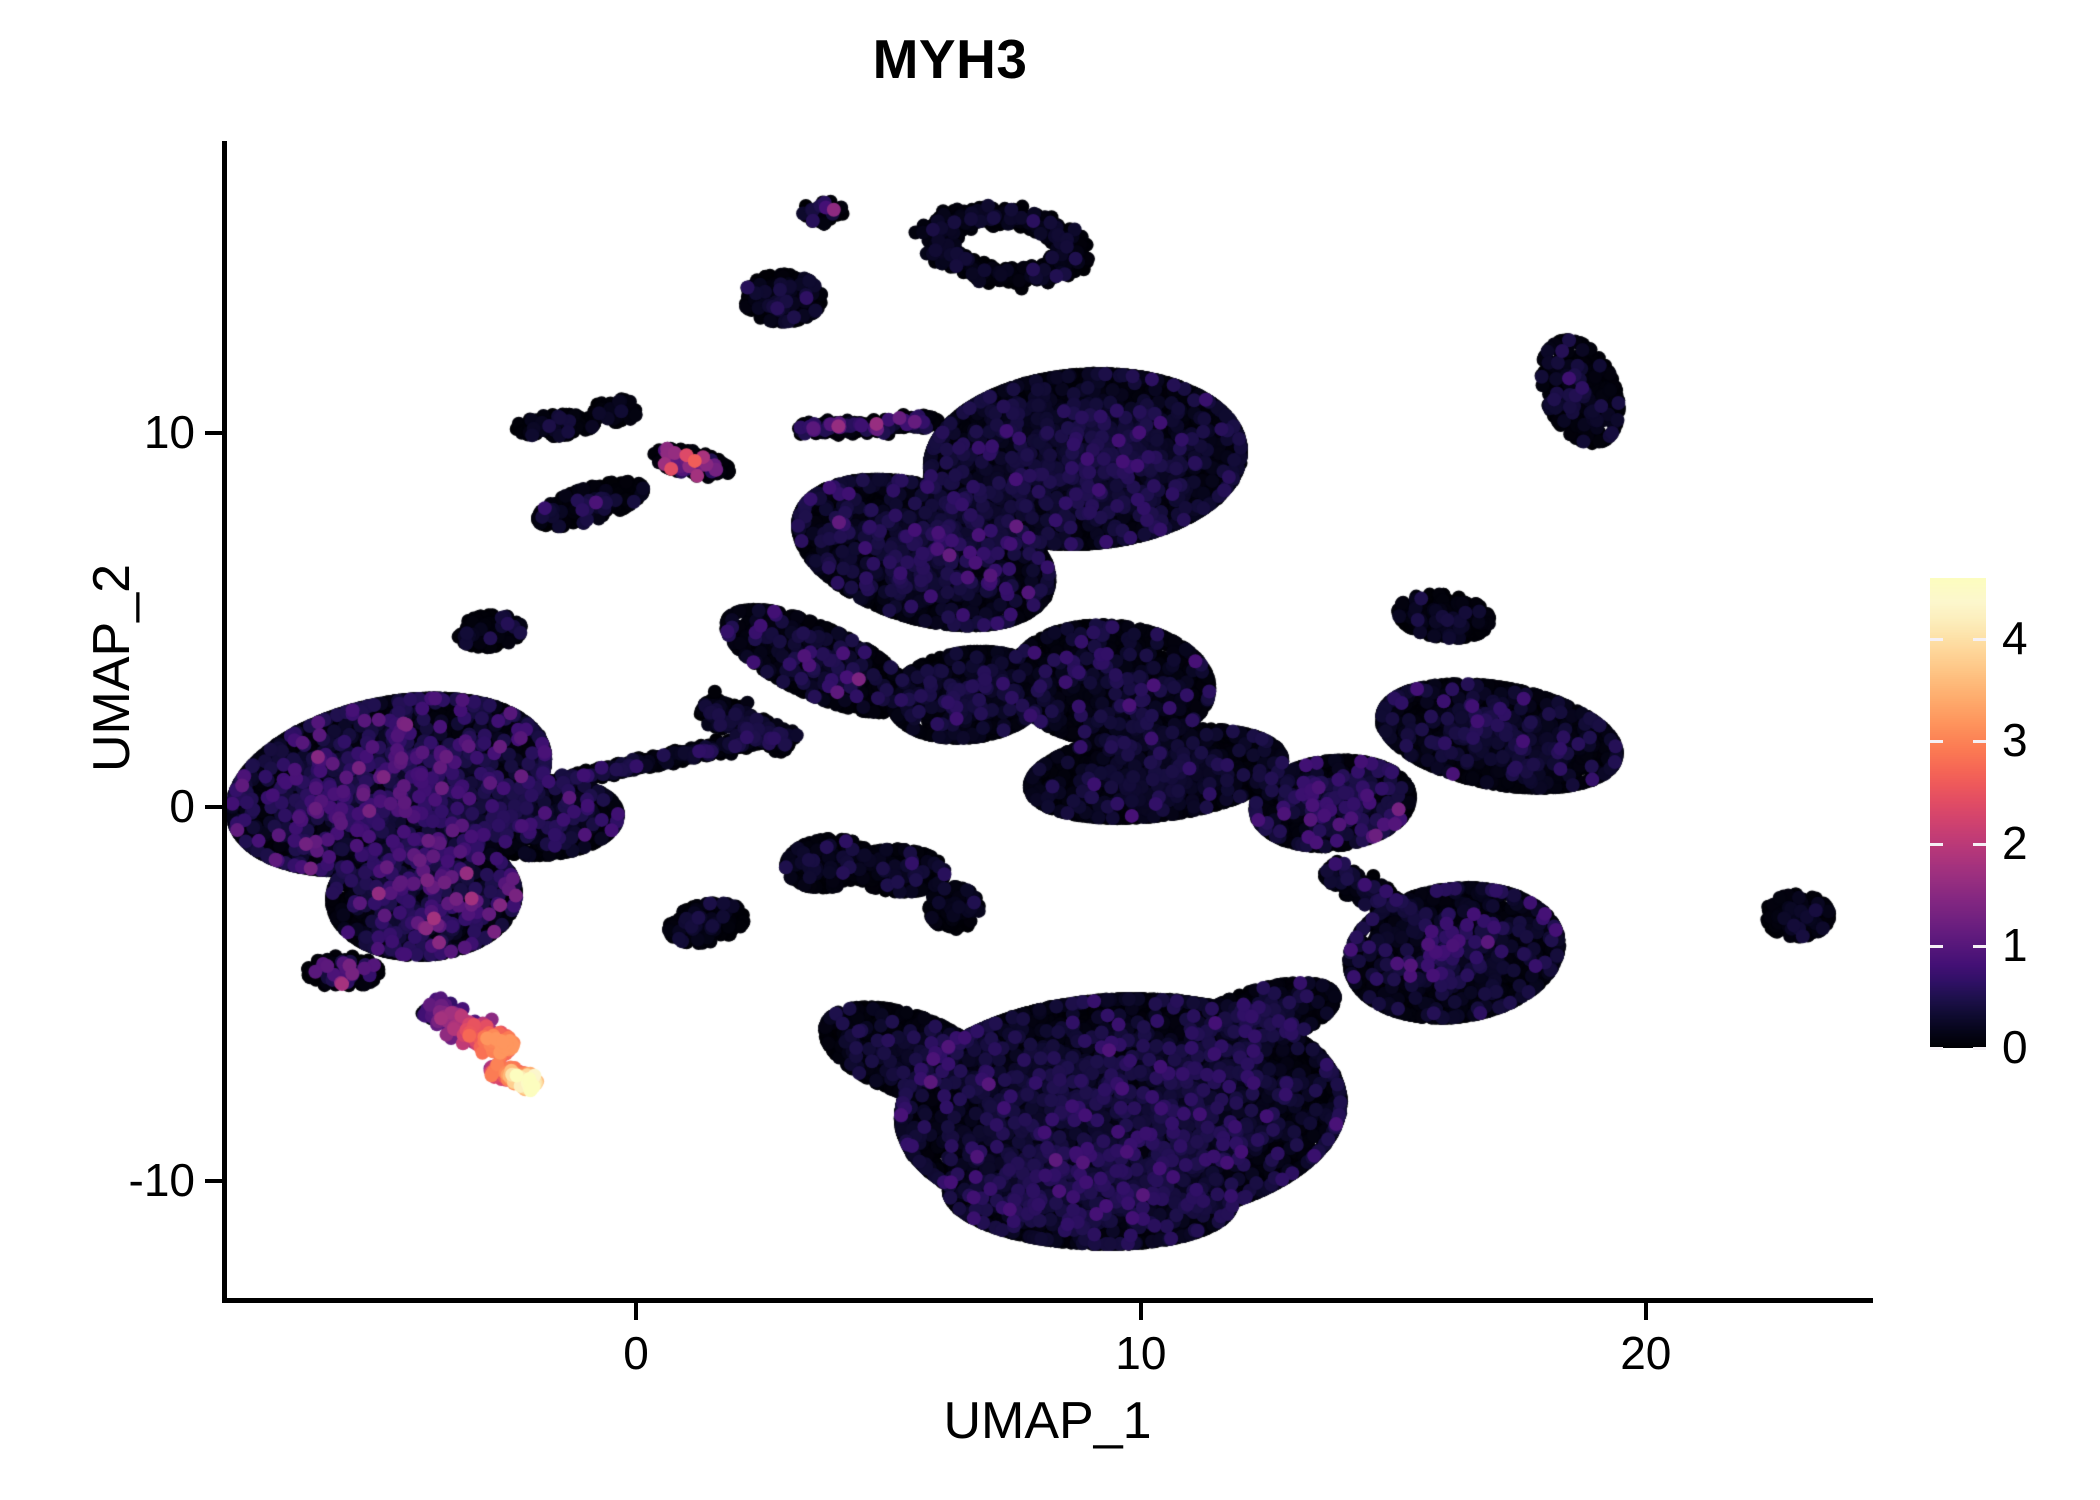 The image size is (2100, 1500). Describe the element at coordinates (2015, 1047) in the screenshot. I see `colorbar-tick-label: 0` at that location.